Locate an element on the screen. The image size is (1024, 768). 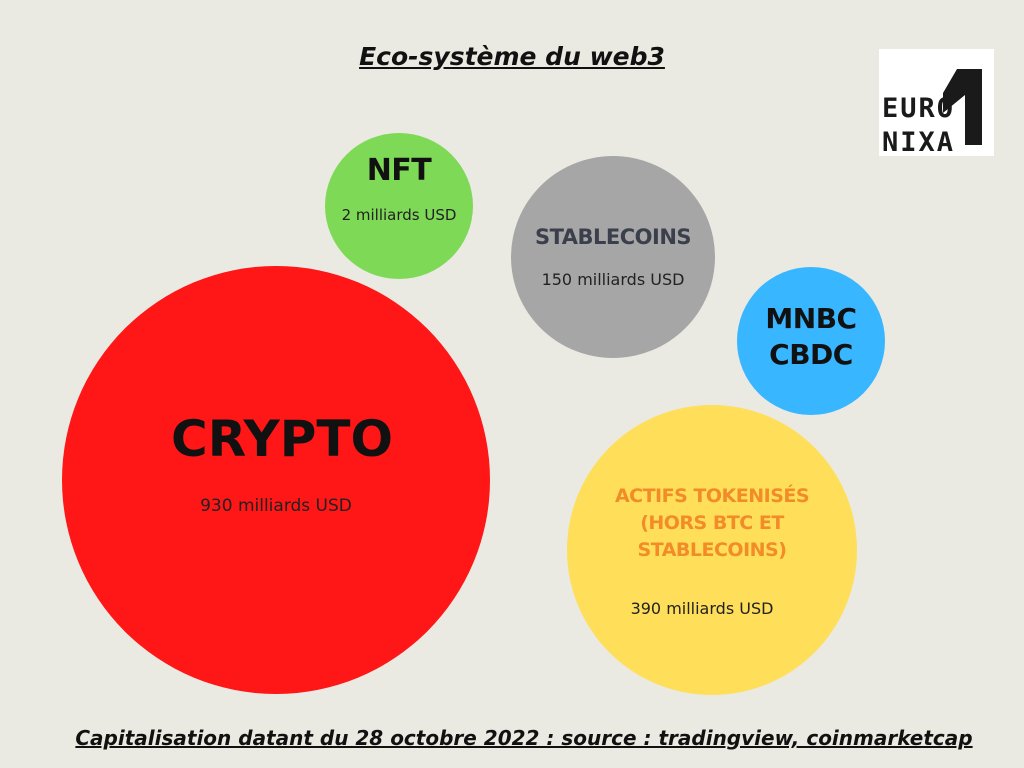
cbdc-label: CBDC is located at coordinates (811, 354).